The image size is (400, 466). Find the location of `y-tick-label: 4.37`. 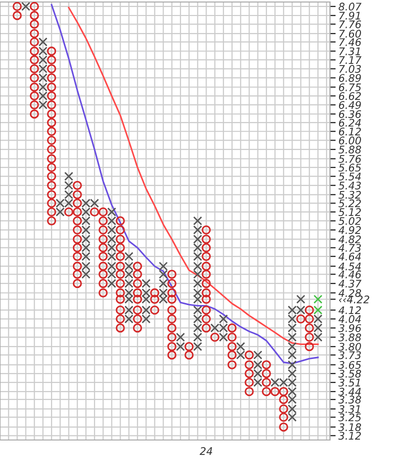

y-tick-label: 4.37 is located at coordinates (350, 284).